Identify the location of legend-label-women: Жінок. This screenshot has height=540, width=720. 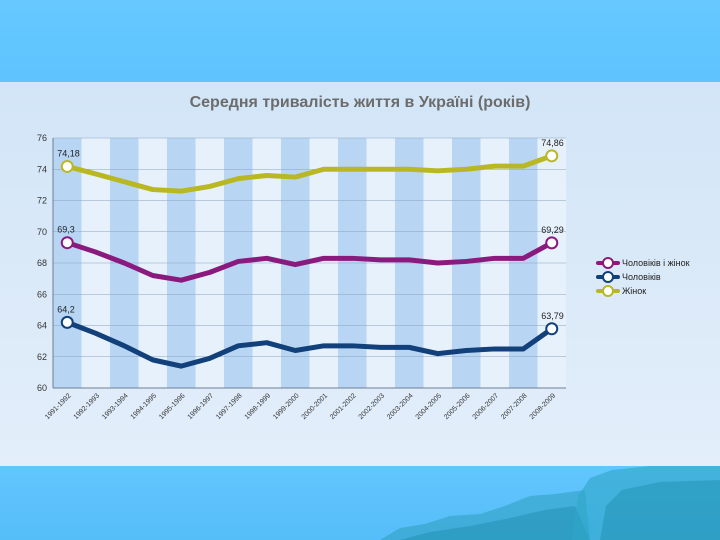
(634, 291).